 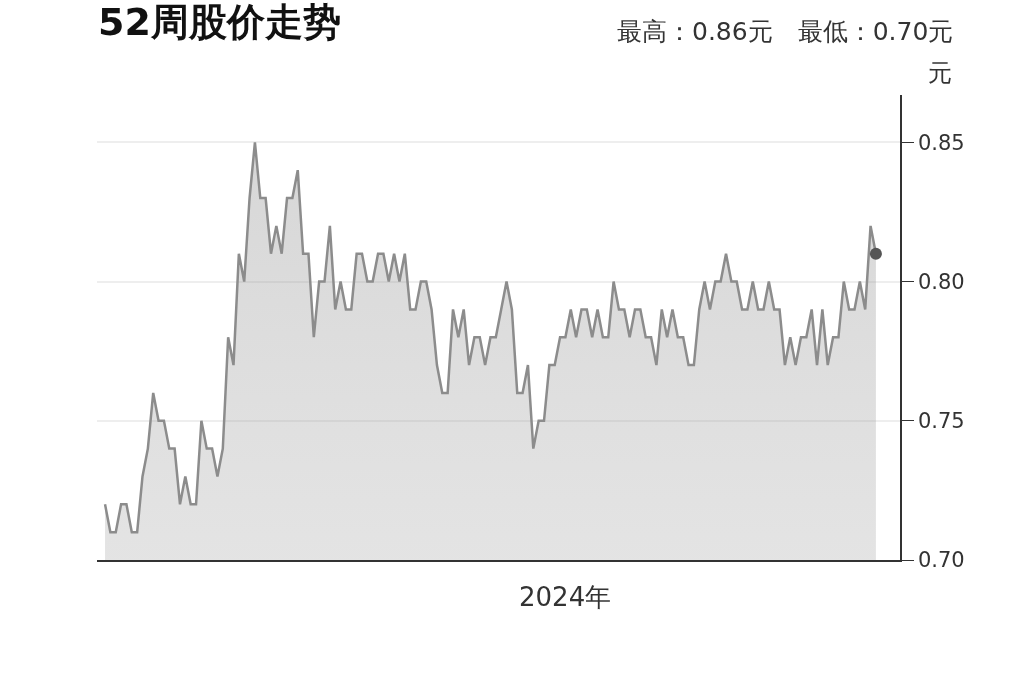 What do you see at coordinates (785, 31) in the screenshot?
I see `chart-subtitle: 最高：0.86元 最低：0.70元` at bounding box center [785, 31].